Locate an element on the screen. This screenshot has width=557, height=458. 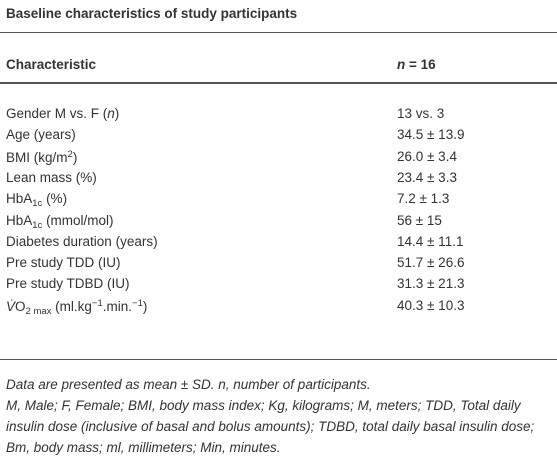
text-segment: Pre study TDD (IU) is located at coordinates (63, 263).